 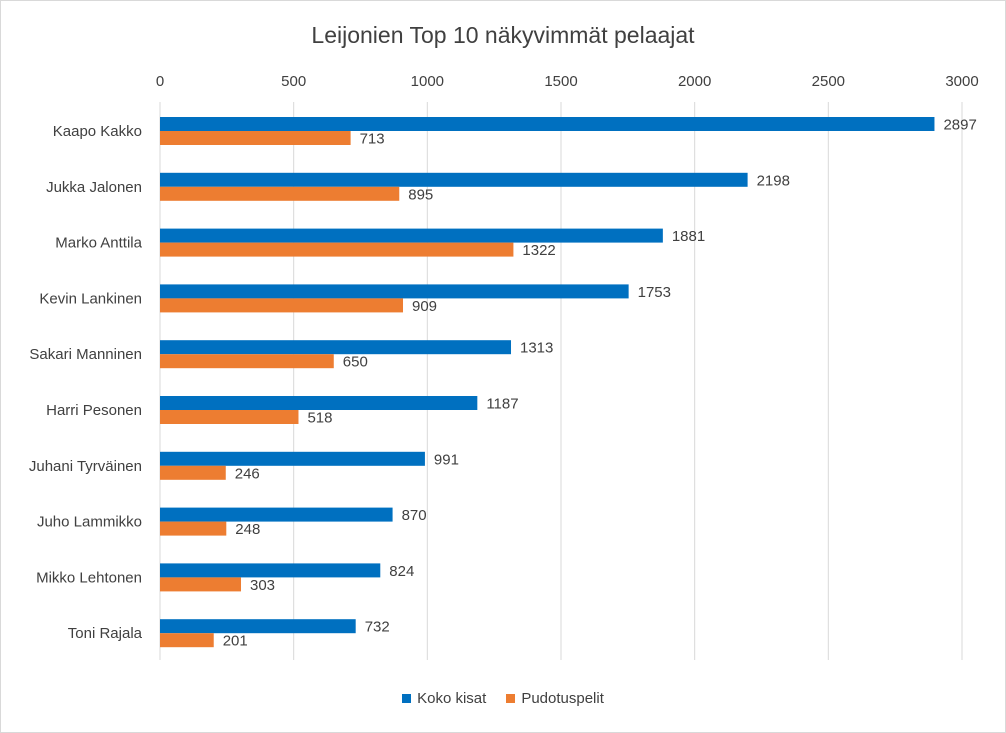 I want to click on data-label: 1322, so click(x=538, y=250).